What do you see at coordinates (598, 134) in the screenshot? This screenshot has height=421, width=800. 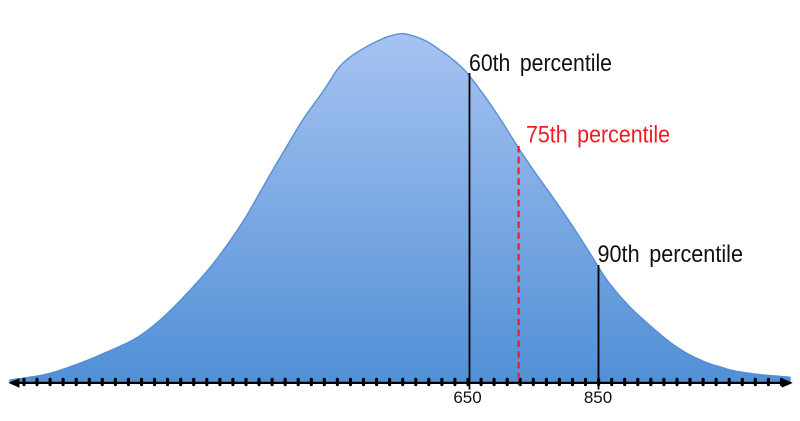 I see `svg-text: 75th percentile` at bounding box center [598, 134].